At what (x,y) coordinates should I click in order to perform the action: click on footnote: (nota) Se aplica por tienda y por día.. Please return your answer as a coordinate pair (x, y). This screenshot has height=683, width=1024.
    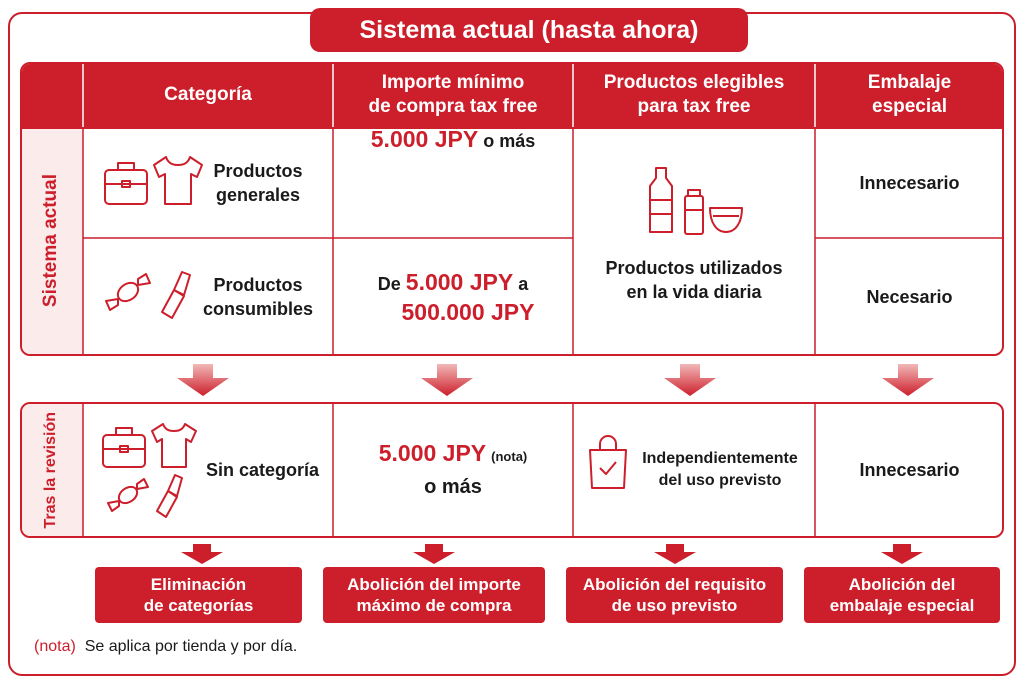
    Looking at the image, I should click on (165, 647).